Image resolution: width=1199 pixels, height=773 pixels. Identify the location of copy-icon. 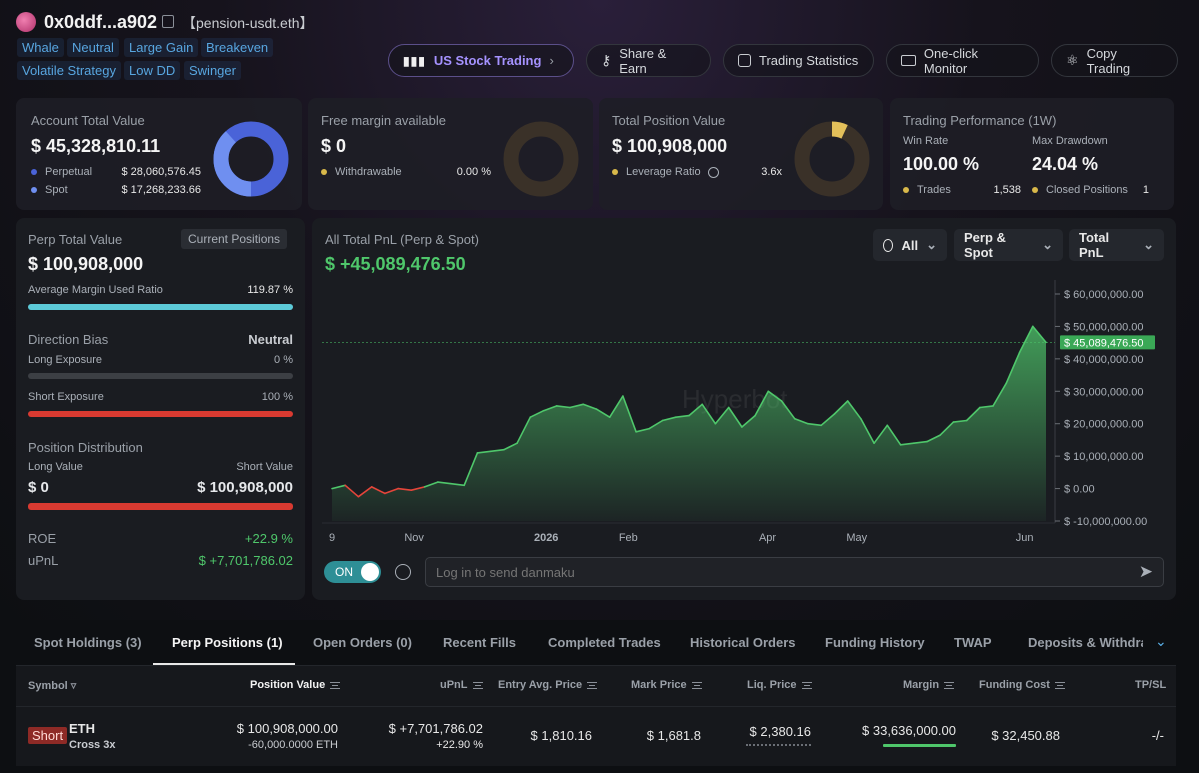
(168, 21).